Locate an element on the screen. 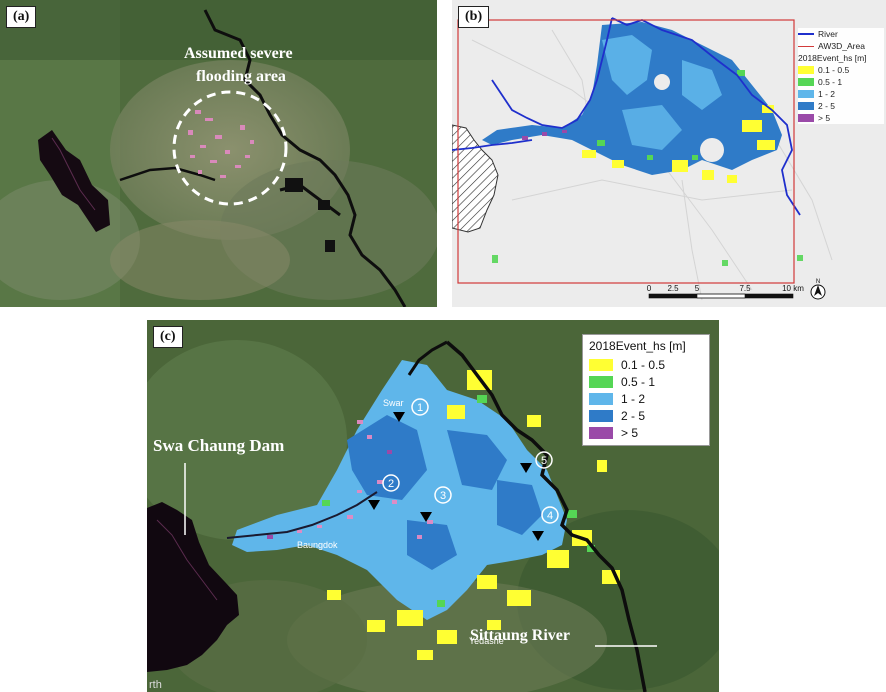 The height and width of the screenshot is (692, 886). river-line-b is located at coordinates (706, 116).